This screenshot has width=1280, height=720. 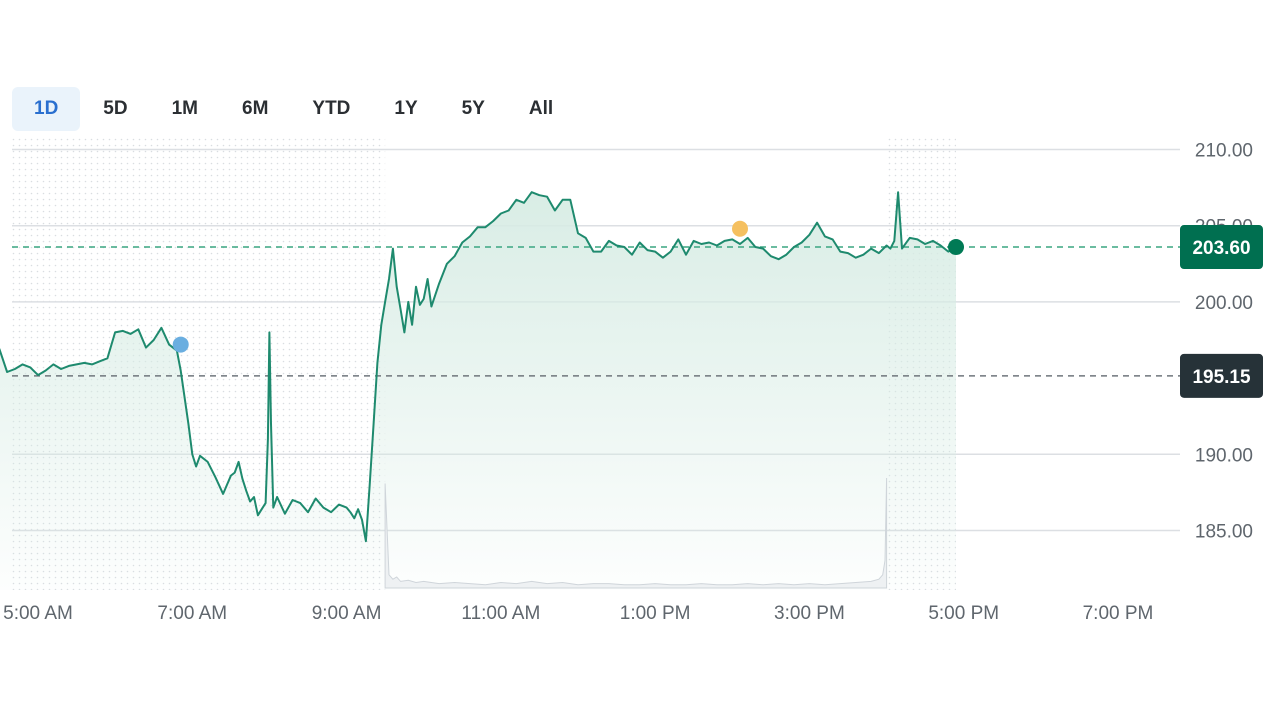 What do you see at coordinates (473, 108) in the screenshot?
I see `range-tab-5y: 5Y` at bounding box center [473, 108].